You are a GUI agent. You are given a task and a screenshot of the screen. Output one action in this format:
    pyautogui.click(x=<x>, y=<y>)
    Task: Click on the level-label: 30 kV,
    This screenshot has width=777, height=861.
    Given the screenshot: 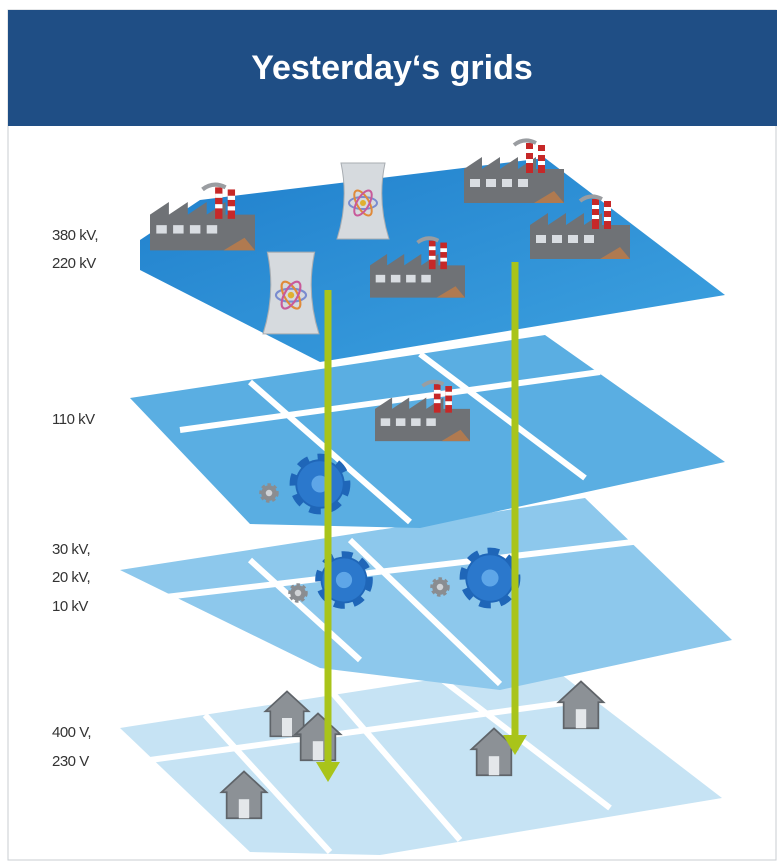 What is the action you would take?
    pyautogui.click(x=71, y=549)
    